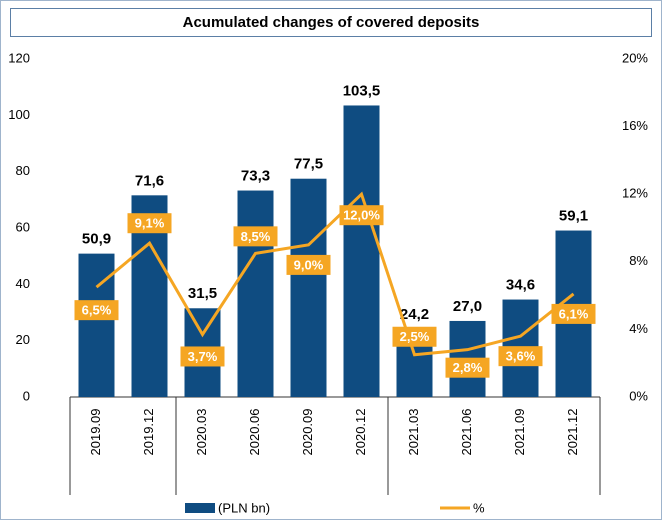 This screenshot has height=525, width=662. I want to click on y2-tick-label: 12%, so click(635, 193).